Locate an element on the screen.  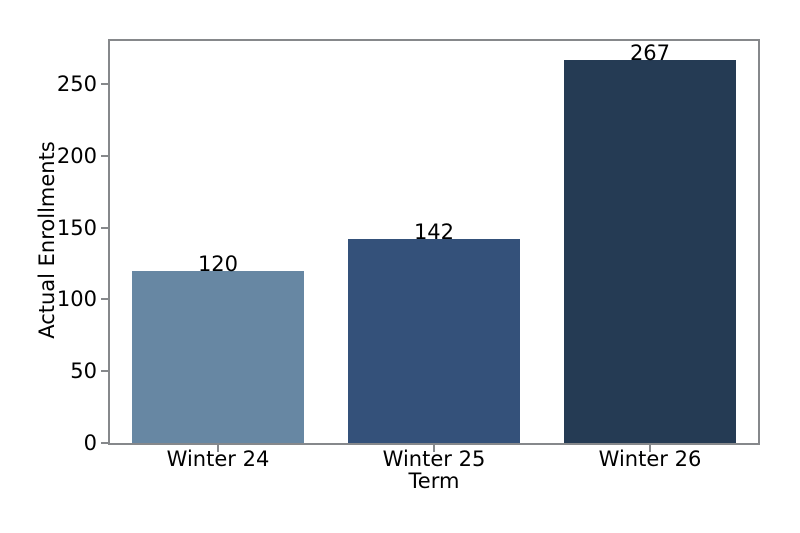
y-tick-label: 0 is located at coordinates (90, 443).